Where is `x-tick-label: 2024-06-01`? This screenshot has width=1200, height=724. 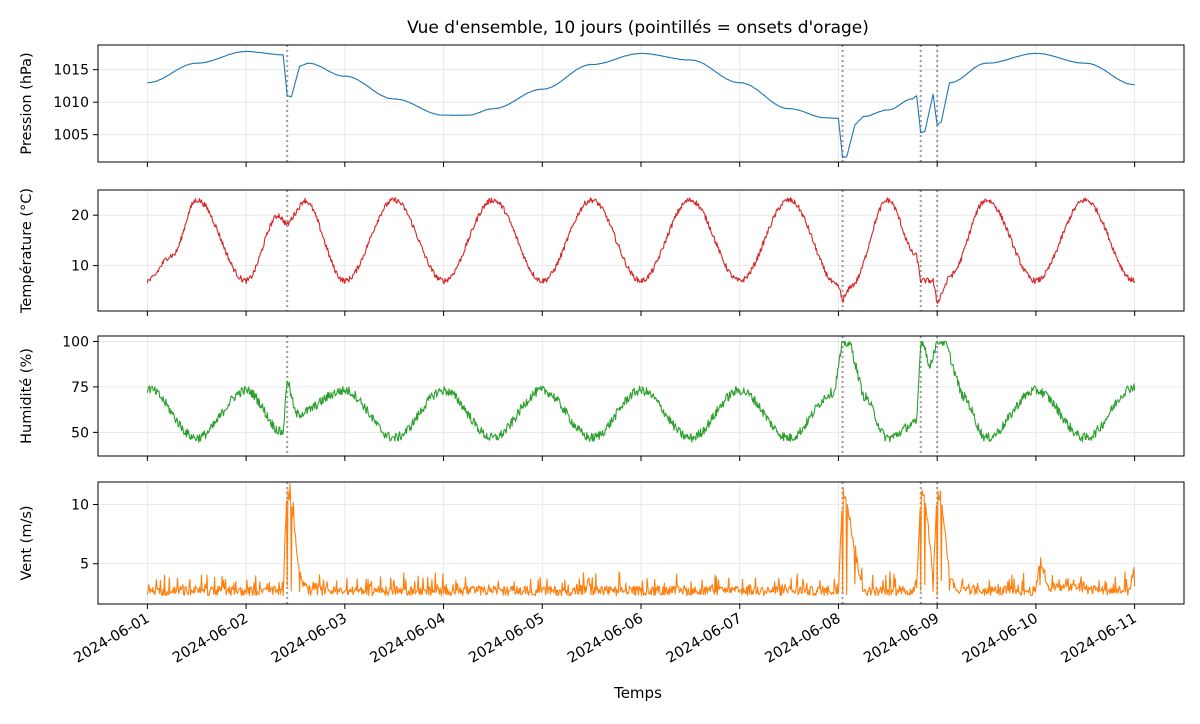 x-tick-label: 2024-06-01 is located at coordinates (111, 639).